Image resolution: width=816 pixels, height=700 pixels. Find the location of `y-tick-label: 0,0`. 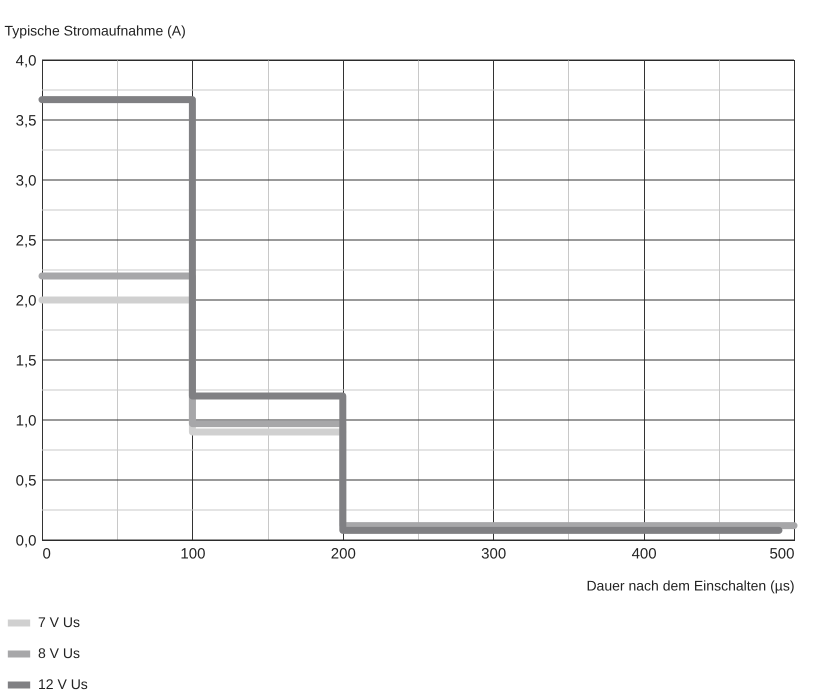

y-tick-label: 0,0 is located at coordinates (26, 541).